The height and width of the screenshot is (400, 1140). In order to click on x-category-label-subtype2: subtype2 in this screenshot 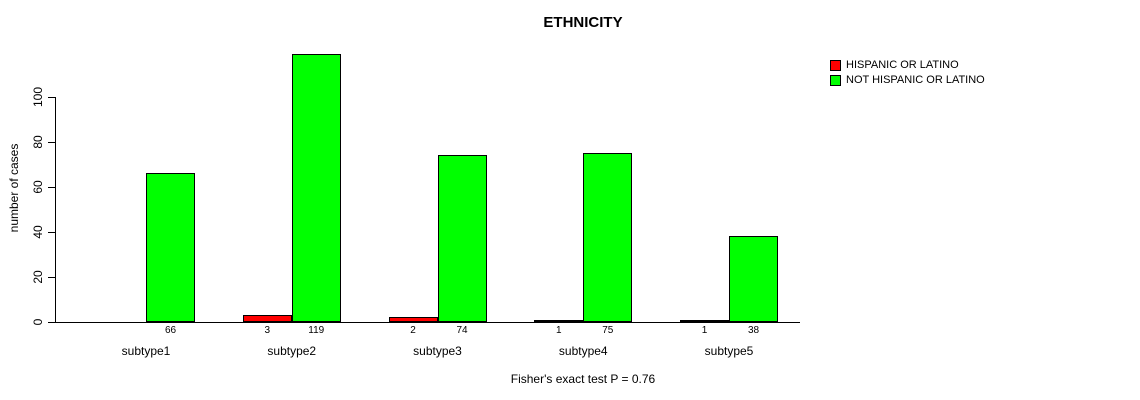, I will do `click(292, 351)`.